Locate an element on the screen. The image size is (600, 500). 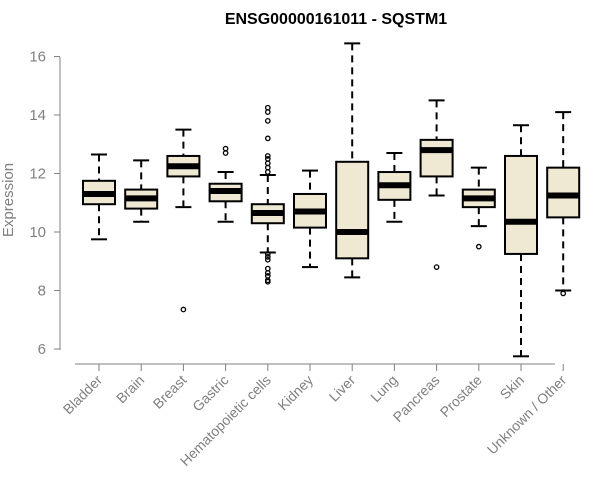
box-unknown-other is located at coordinates (563, 204).